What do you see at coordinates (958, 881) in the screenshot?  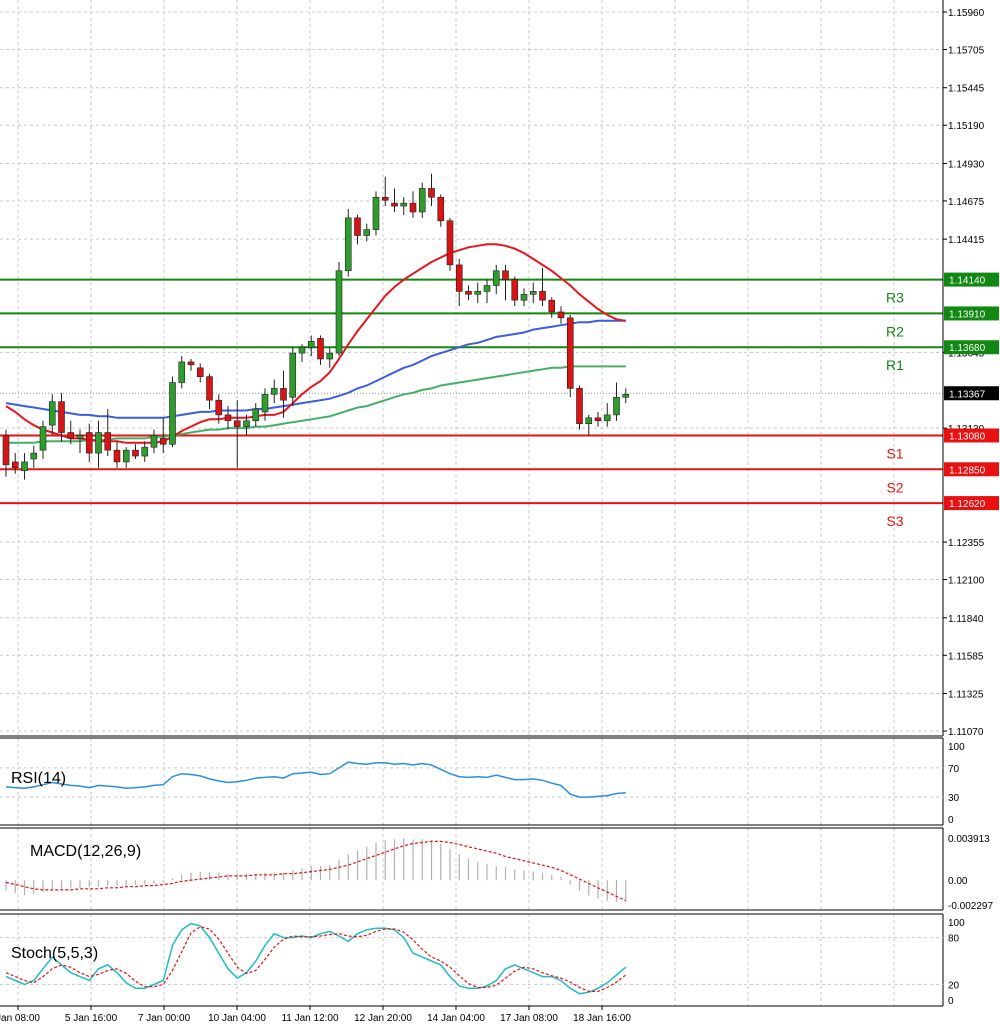 I see `macd-tick-label: 0.00` at bounding box center [958, 881].